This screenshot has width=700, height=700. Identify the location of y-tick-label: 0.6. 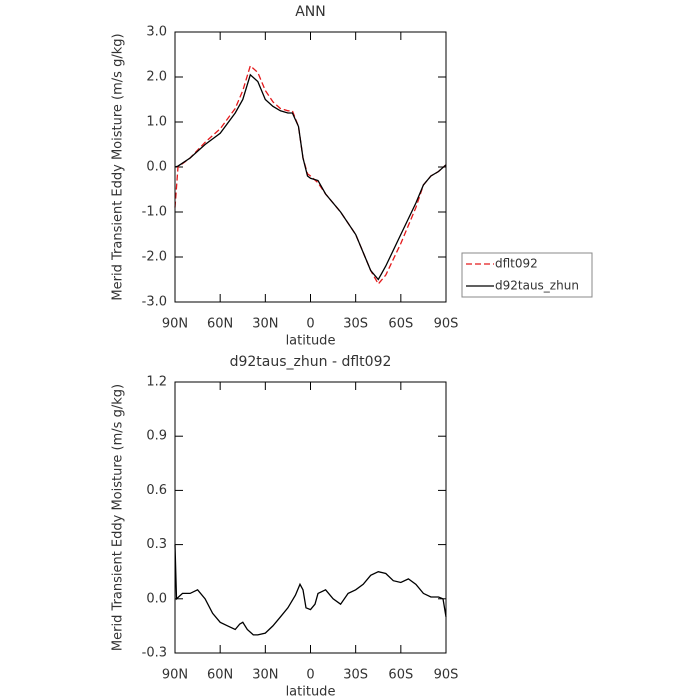
(156, 490).